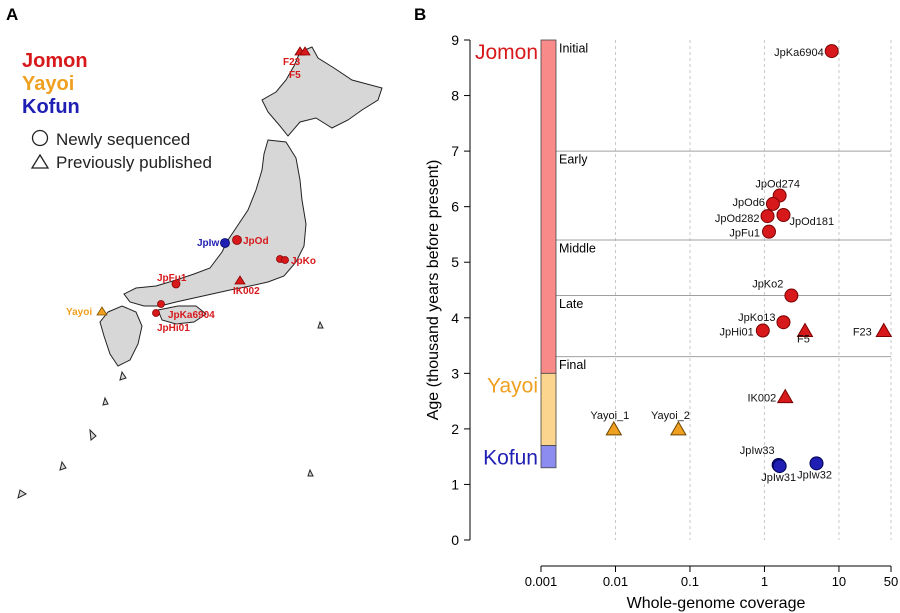 Image resolution: width=900 pixels, height=613 pixels. Describe the element at coordinates (764, 581) in the screenshot. I see `x-tick-label-1: 1` at that location.